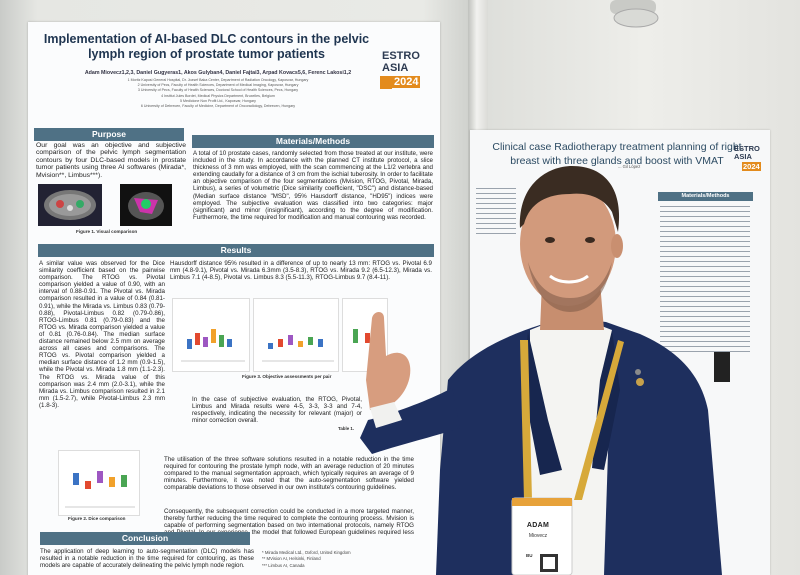 The width and height of the screenshot is (800, 575). I want to click on figure3-caption: Figure 3. Objective assessments per pair, so click(287, 376).